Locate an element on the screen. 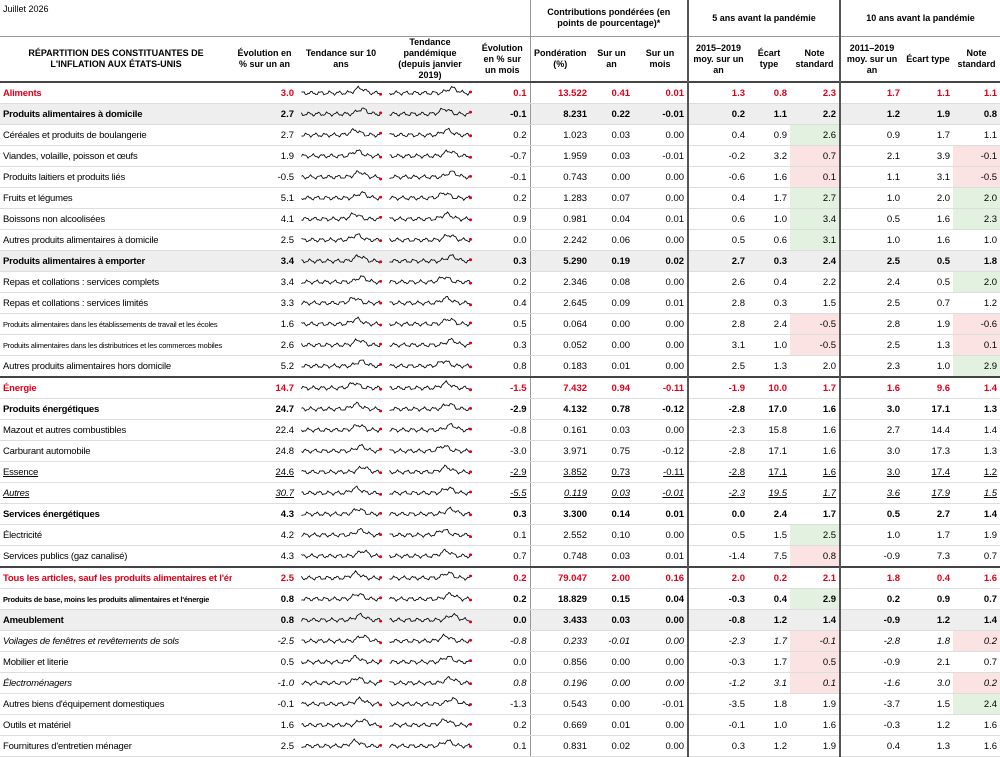 This screenshot has width=1000, height=757. value-cell: 0.6 is located at coordinates (718, 219).